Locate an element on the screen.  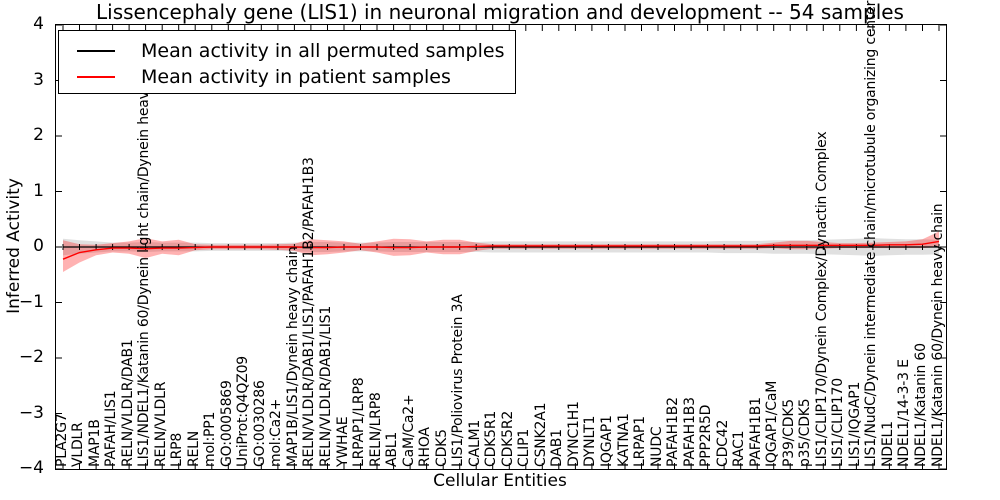
x-tick-label: CDK5R2 is located at coordinates (507, 438).